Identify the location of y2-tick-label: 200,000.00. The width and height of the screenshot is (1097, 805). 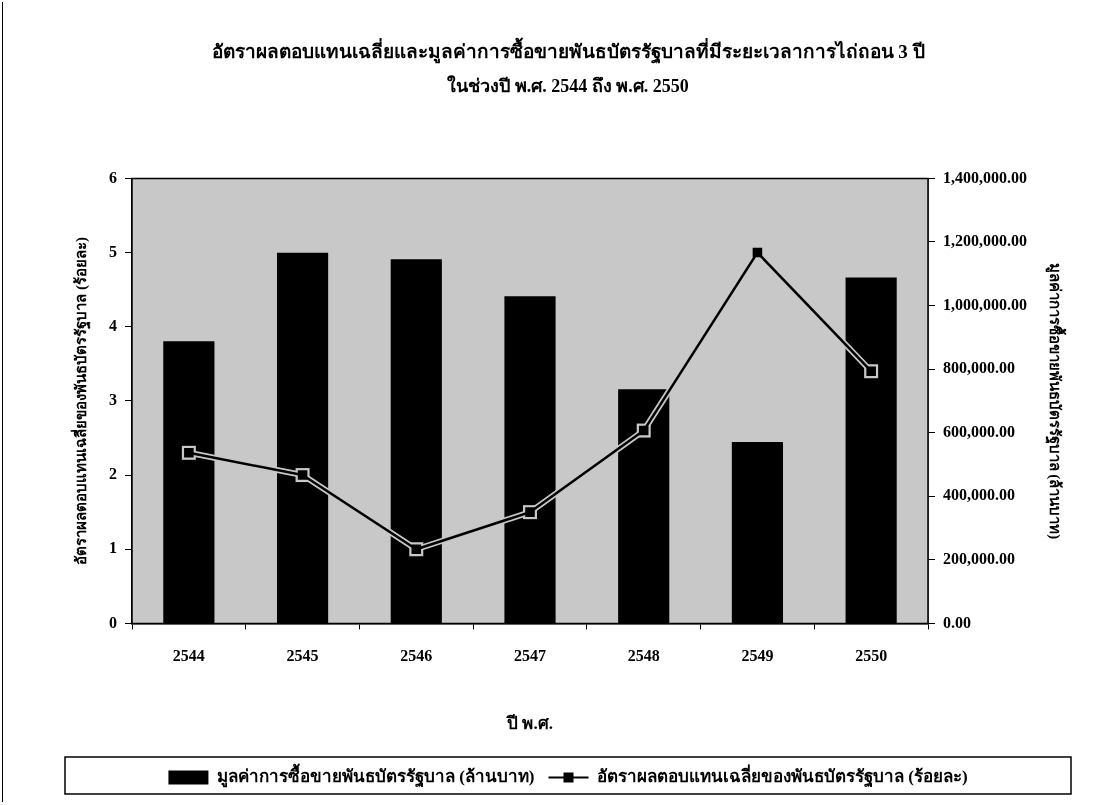
(979, 558).